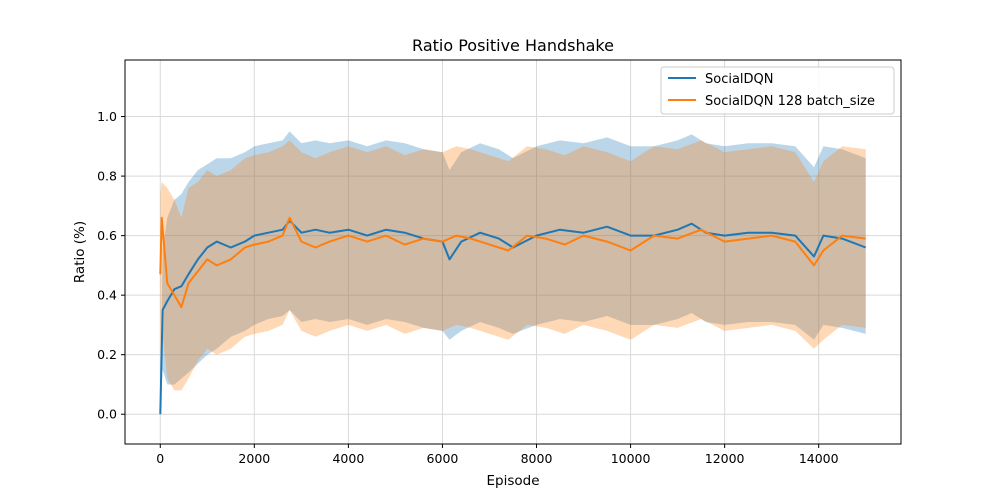 The height and width of the screenshot is (500, 1000). I want to click on y-tick-label: 0.8, so click(107, 176).